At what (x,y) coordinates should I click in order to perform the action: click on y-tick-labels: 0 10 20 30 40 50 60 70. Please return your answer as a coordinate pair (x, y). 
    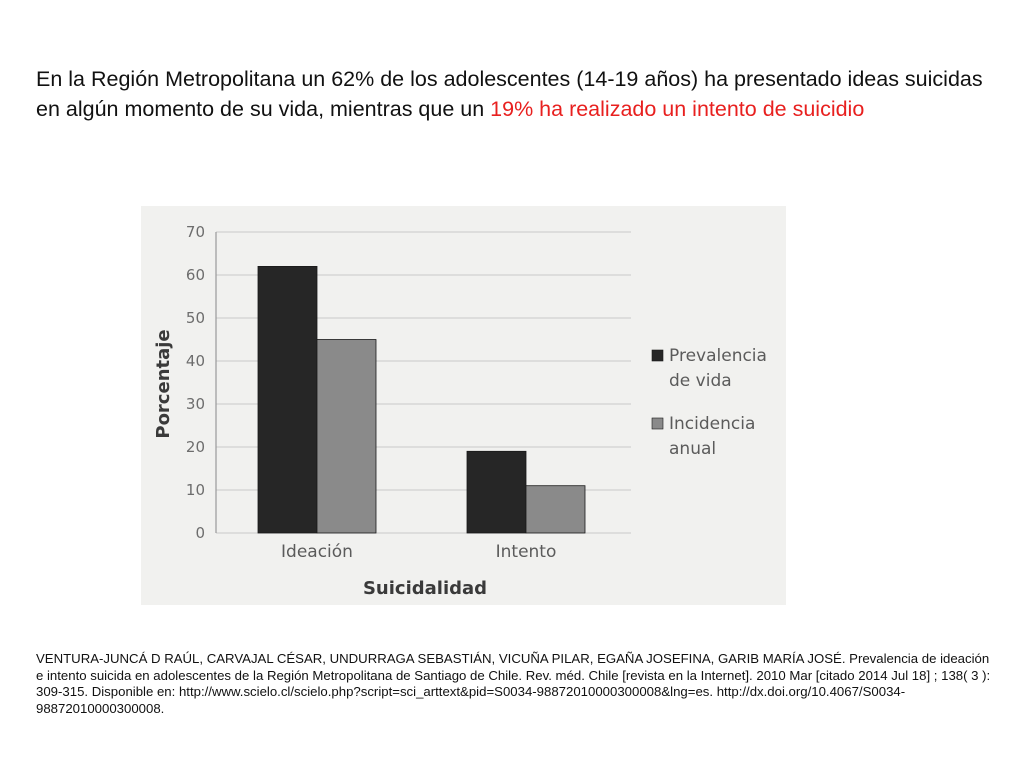
    Looking at the image, I should click on (195, 382).